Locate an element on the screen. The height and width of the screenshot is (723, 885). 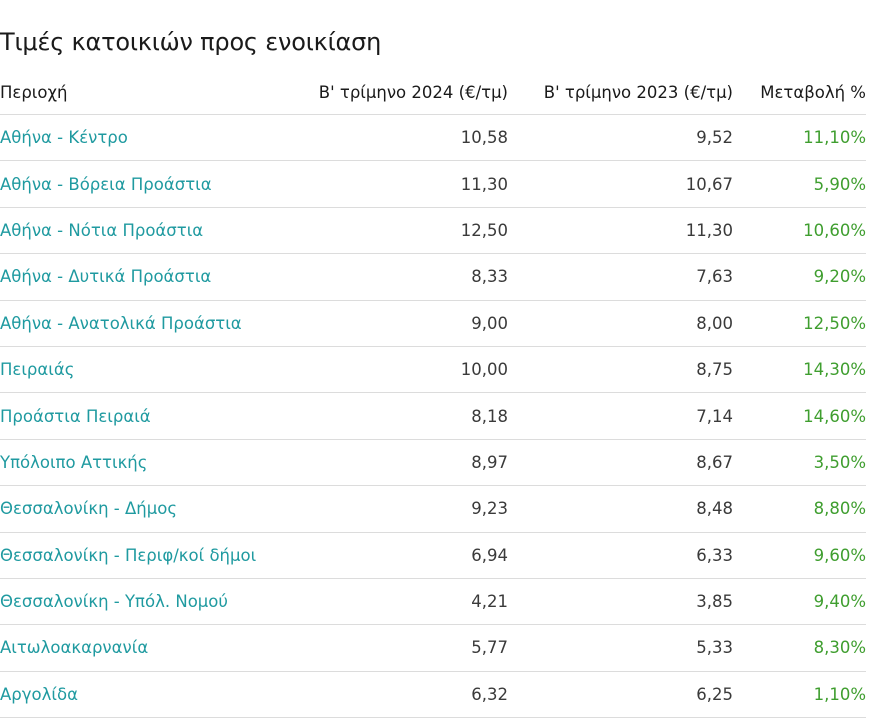
value-q2-2024: 9,00 is located at coordinates (404, 323).